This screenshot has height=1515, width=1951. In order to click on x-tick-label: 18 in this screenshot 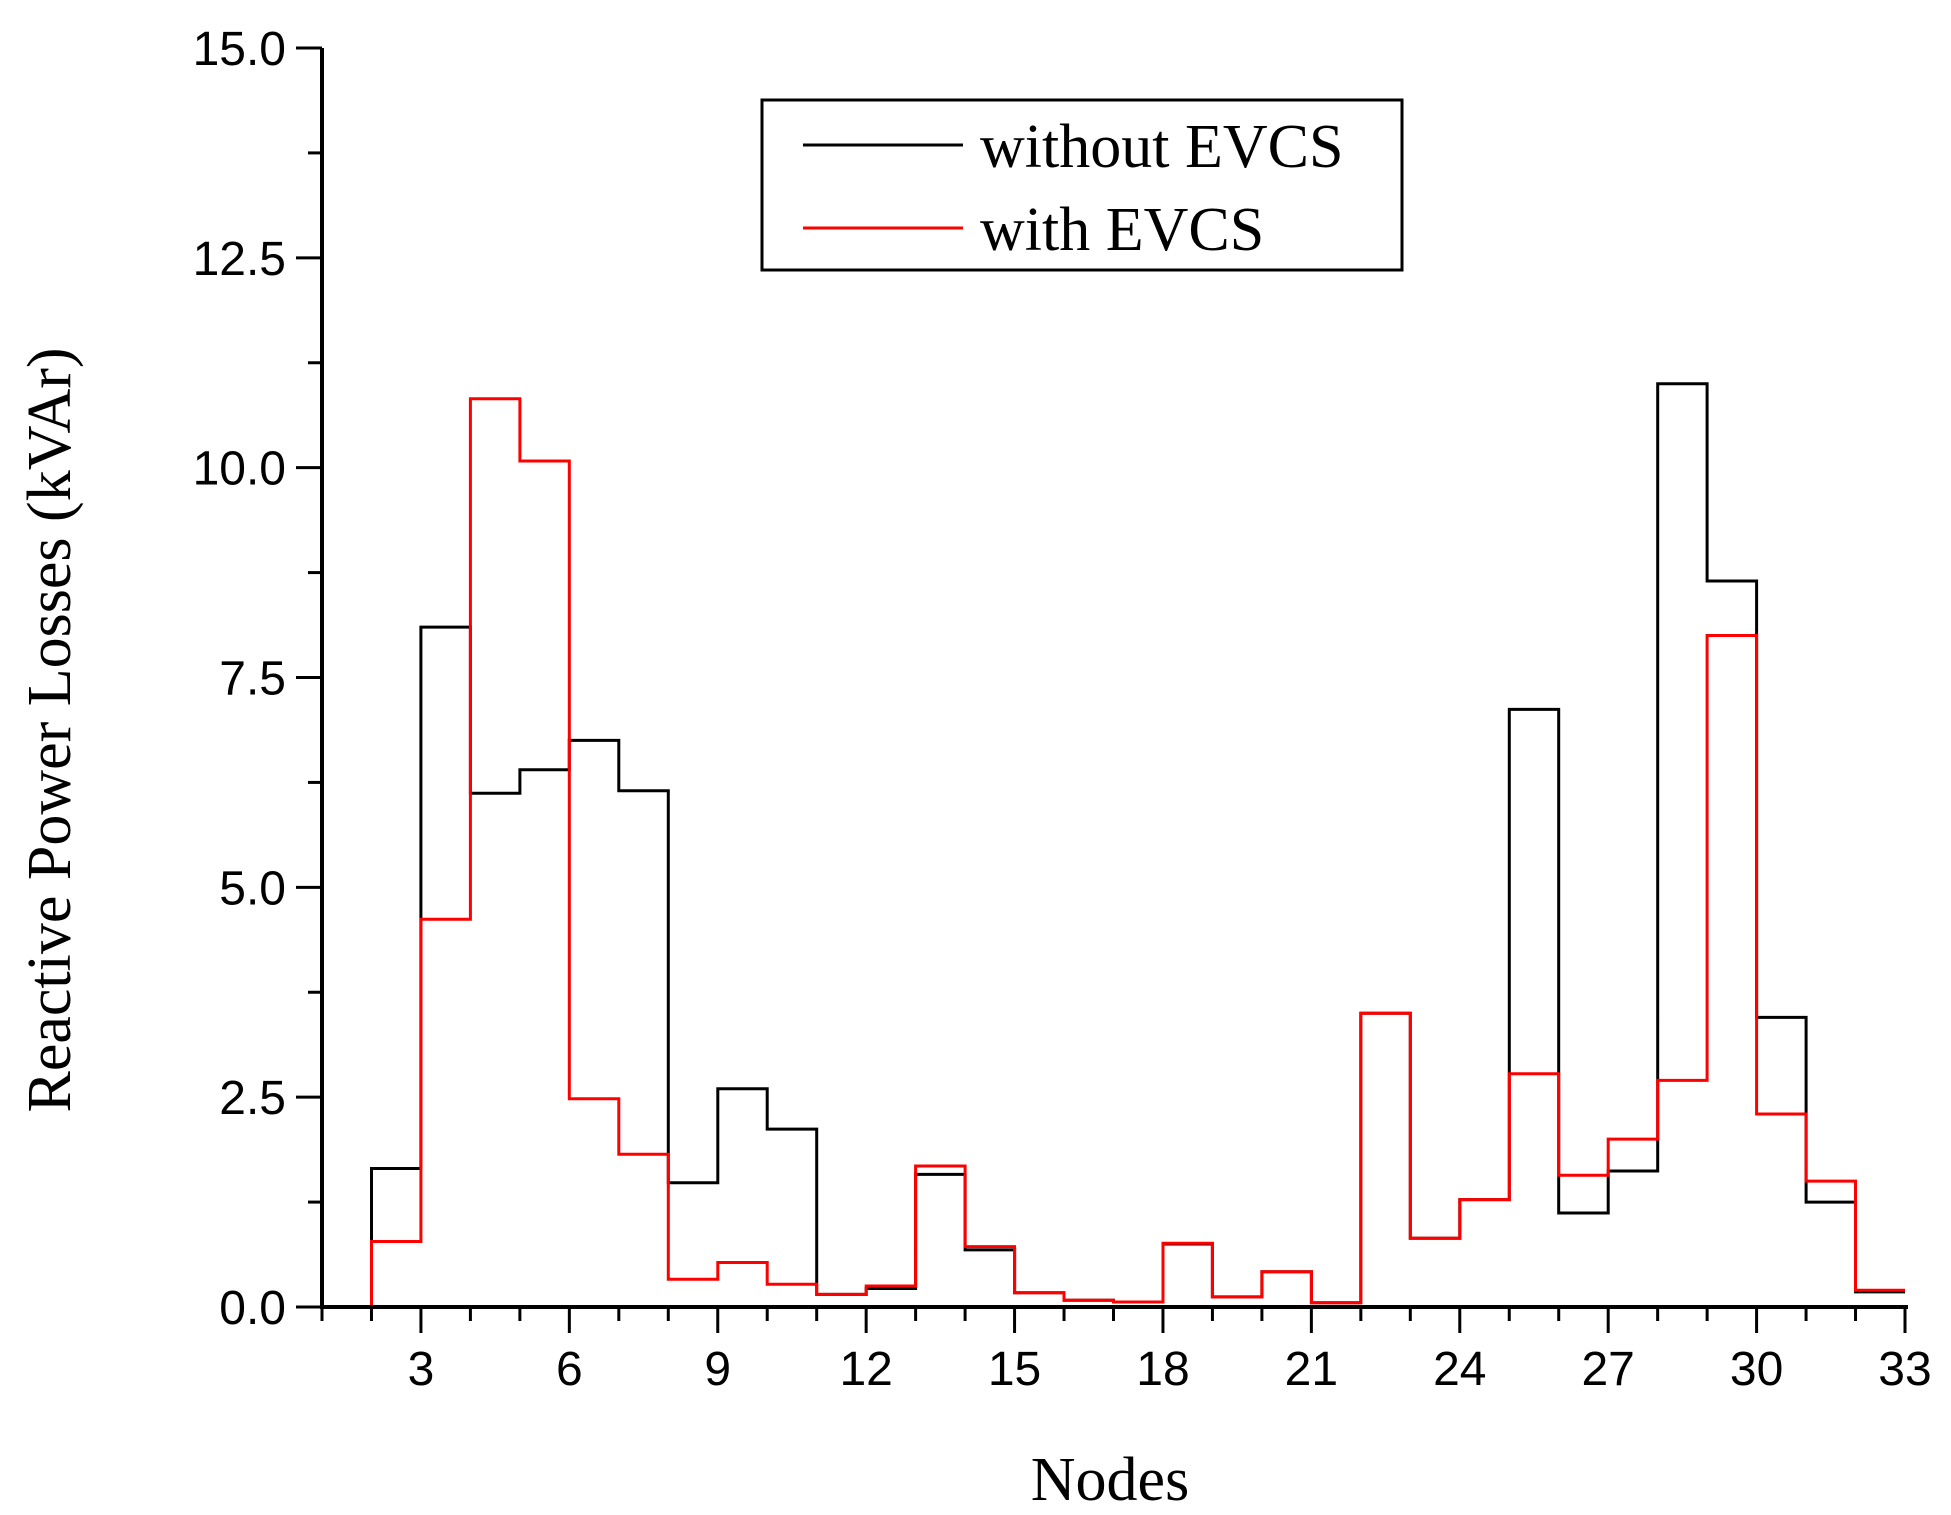, I will do `click(1162, 1369)`.